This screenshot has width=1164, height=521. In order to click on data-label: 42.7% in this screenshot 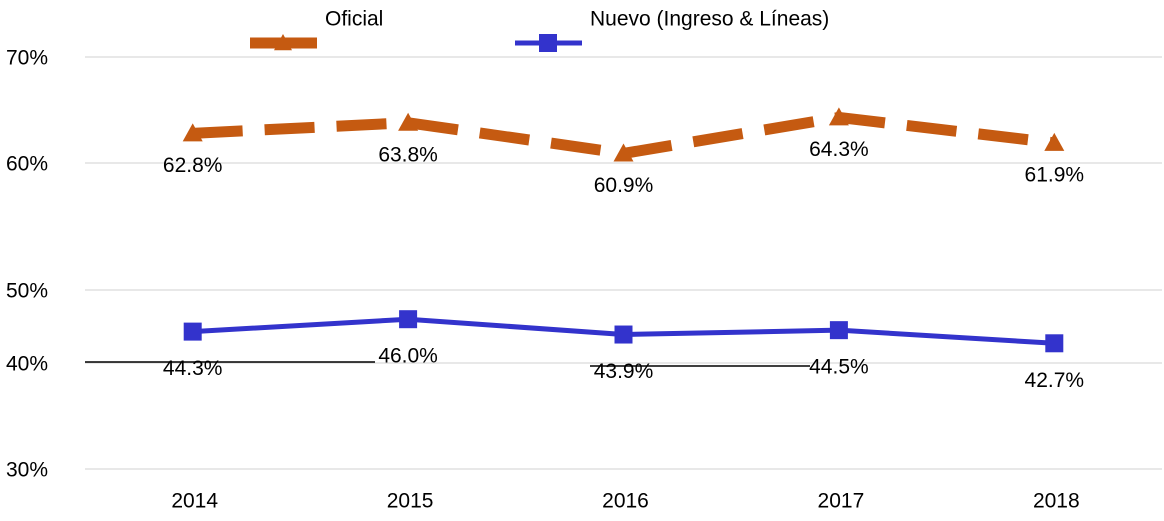, I will do `click(1055, 380)`.